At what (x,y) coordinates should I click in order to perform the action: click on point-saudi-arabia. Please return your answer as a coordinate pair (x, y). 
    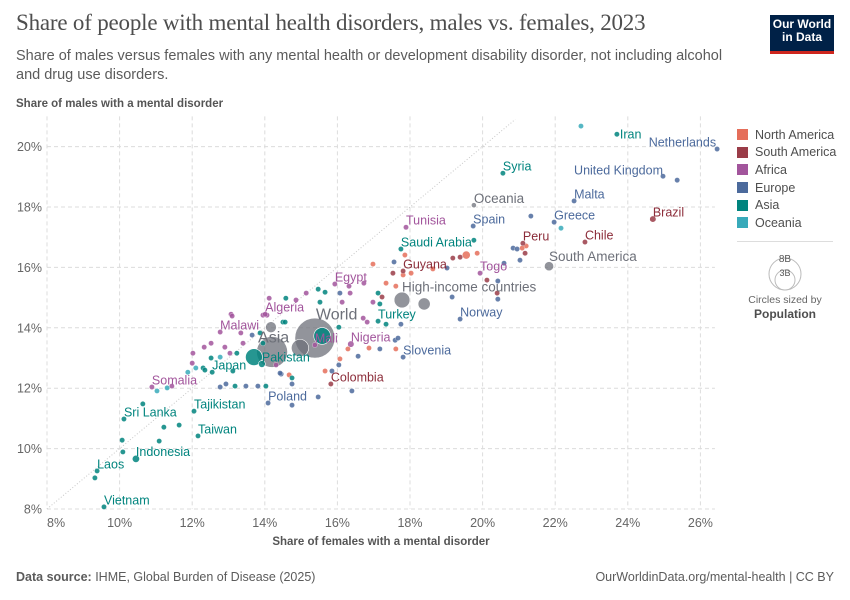
    Looking at the image, I should click on (401, 249).